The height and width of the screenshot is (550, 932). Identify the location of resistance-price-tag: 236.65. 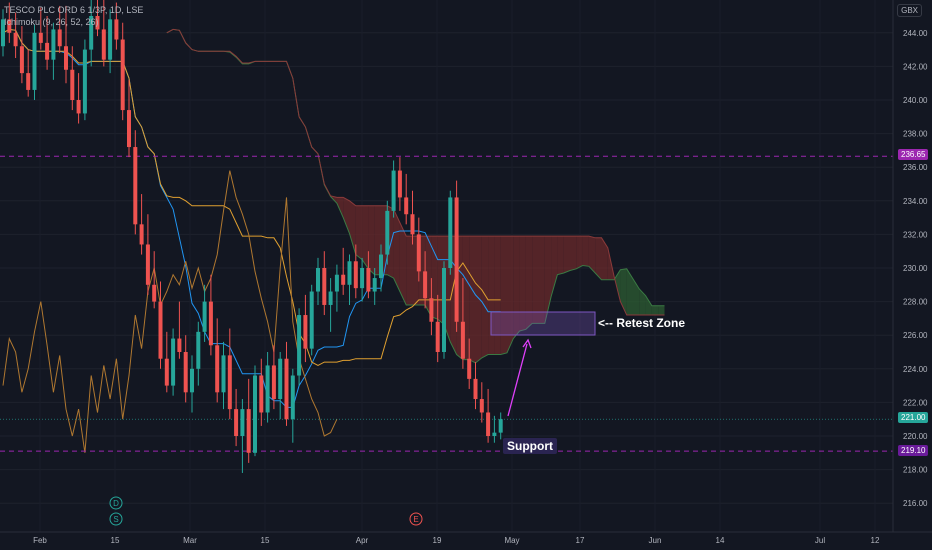
(913, 155).